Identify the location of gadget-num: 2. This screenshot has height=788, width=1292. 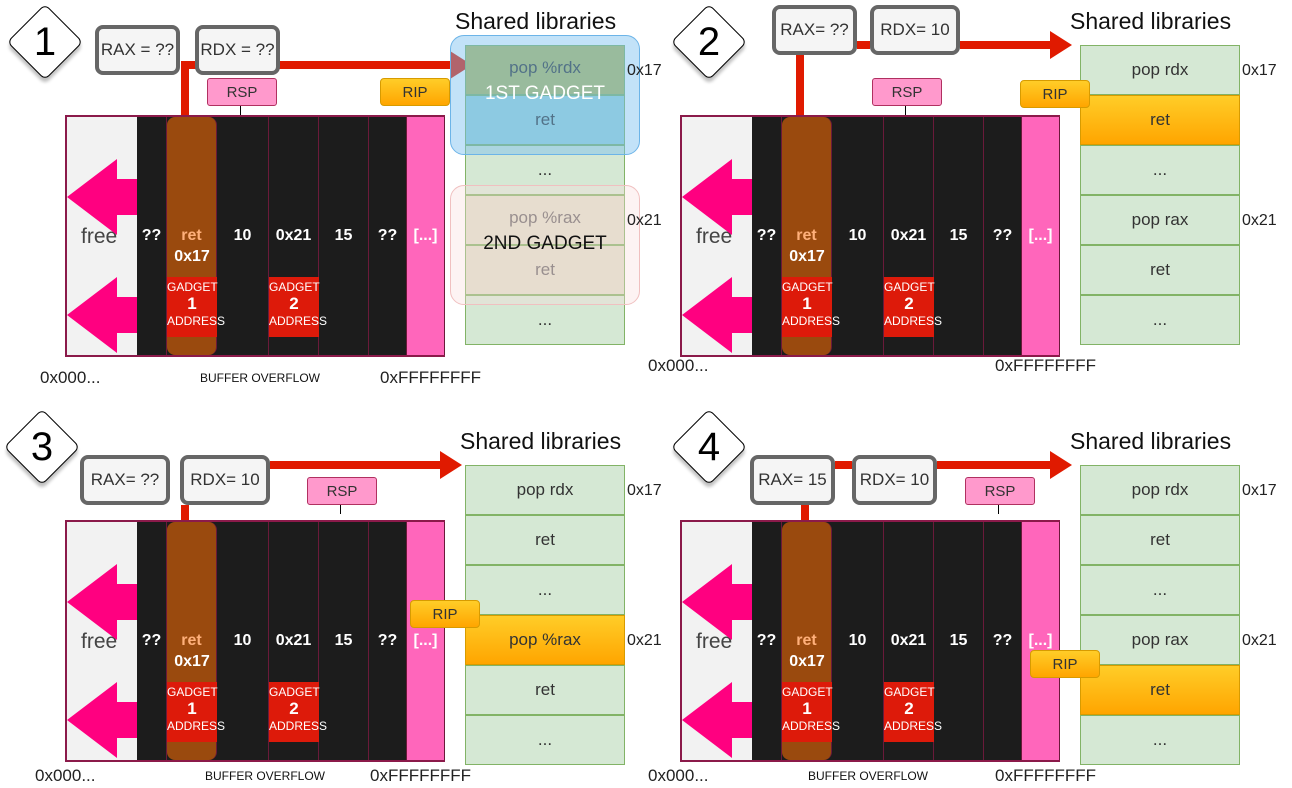
(909, 708).